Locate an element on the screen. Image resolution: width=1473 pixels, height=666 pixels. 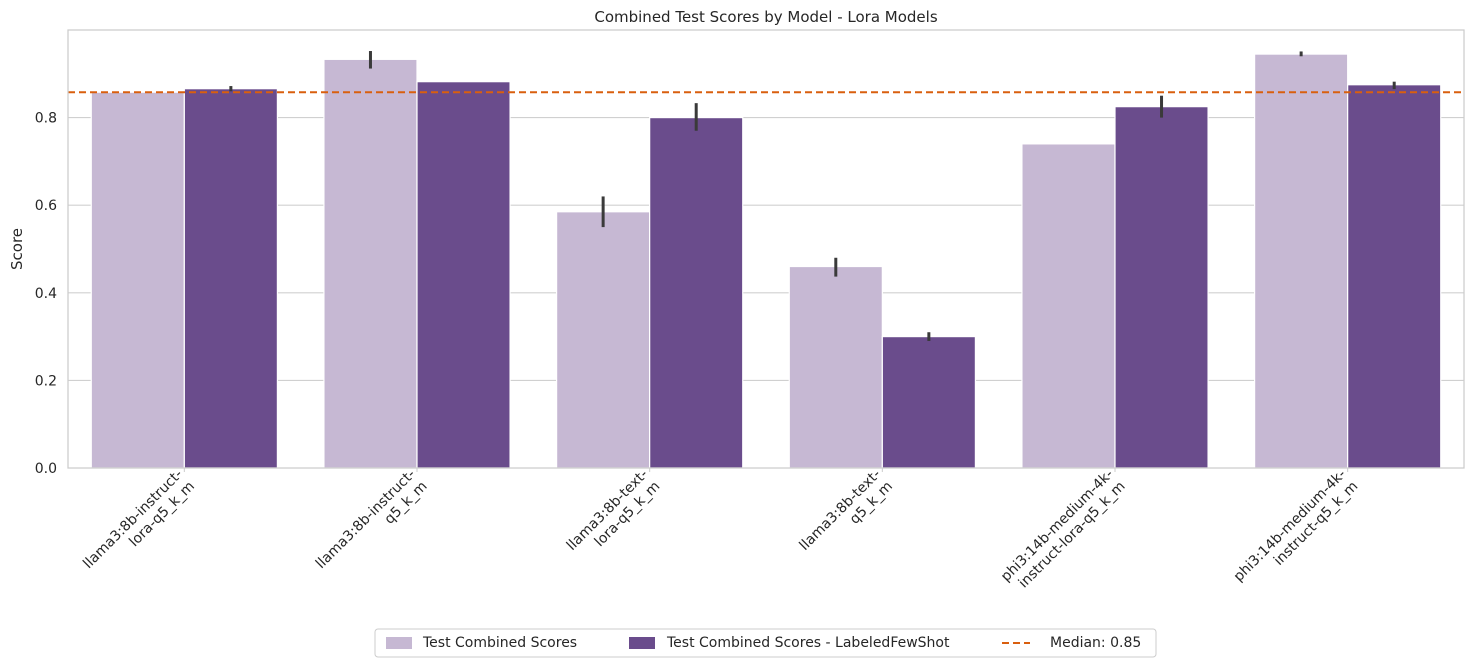
y-tick-label: 0.2 is located at coordinates (46, 381).